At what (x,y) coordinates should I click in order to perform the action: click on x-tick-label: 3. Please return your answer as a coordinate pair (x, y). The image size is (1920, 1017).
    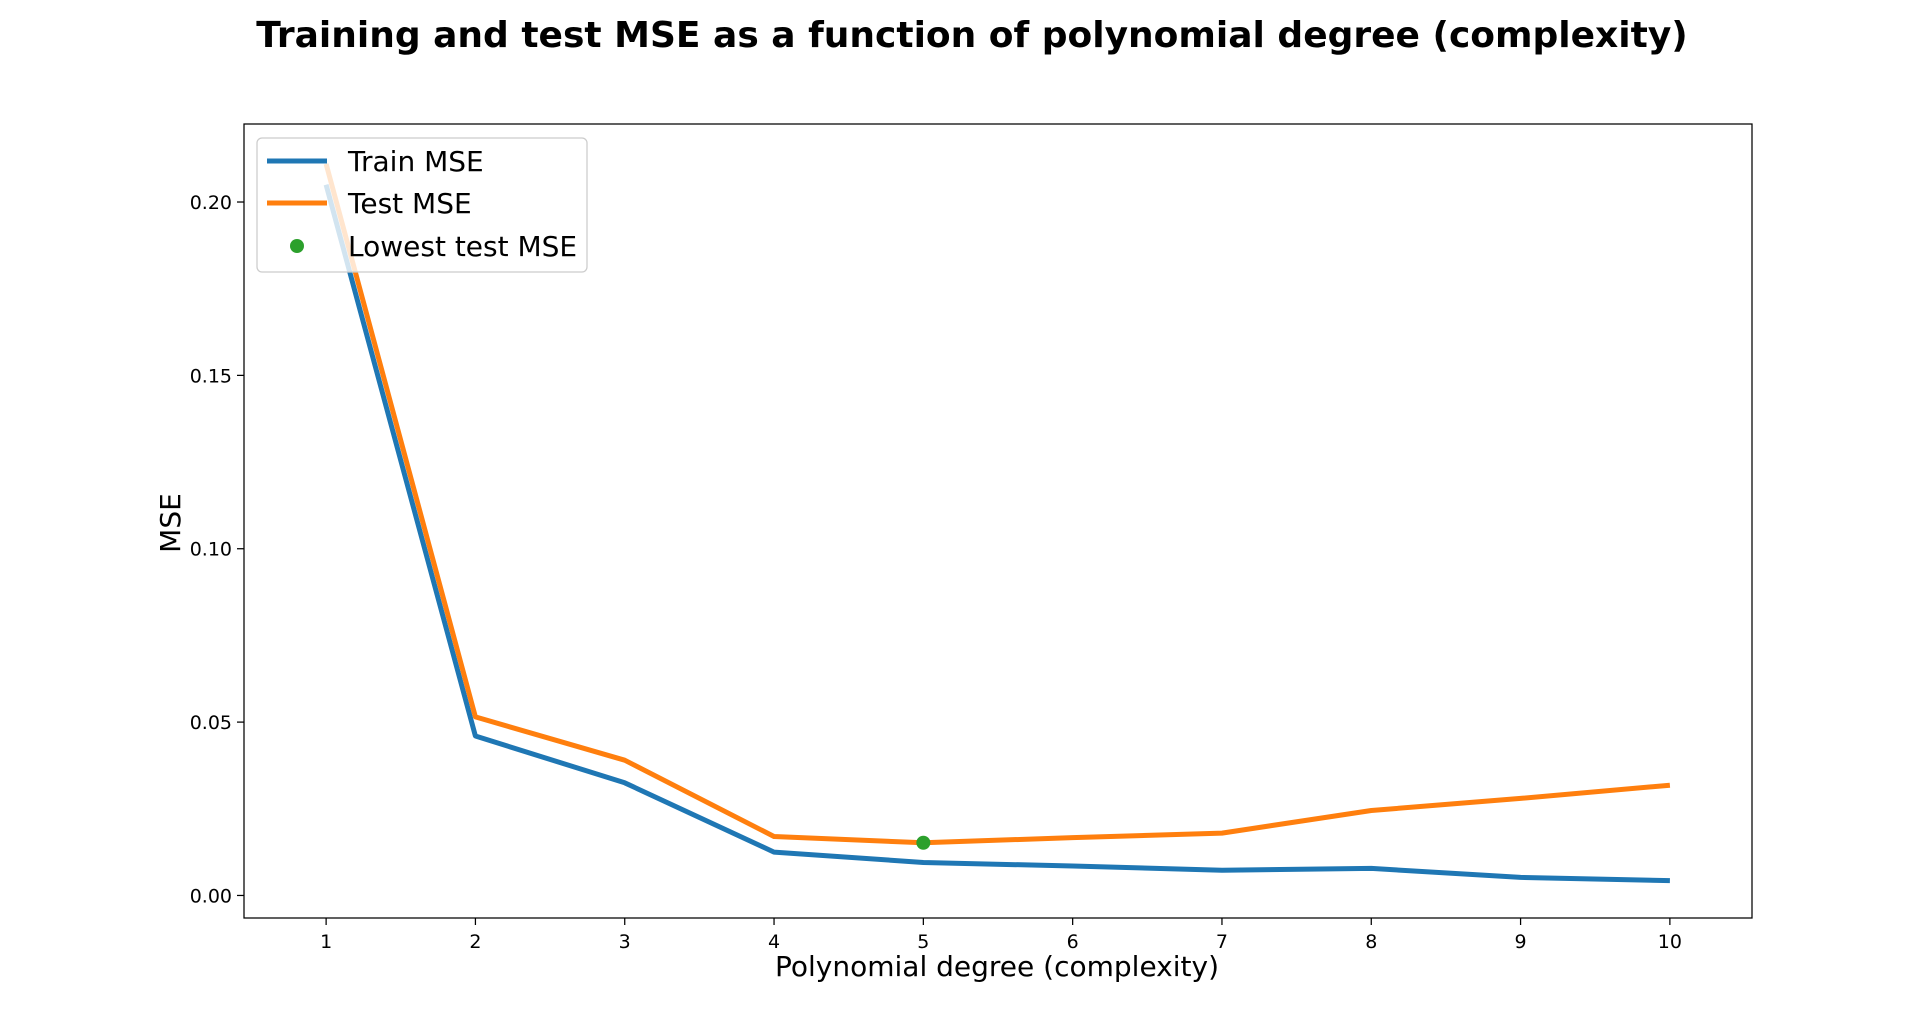
    Looking at the image, I should click on (625, 942).